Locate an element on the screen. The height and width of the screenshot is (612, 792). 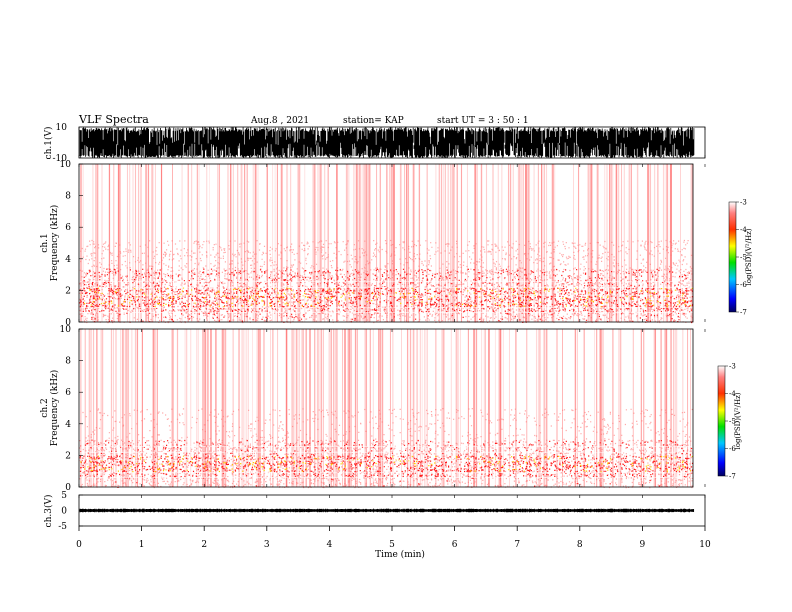
ch1-spec-ylabel-channel: ch.1 is located at coordinates (45, 242).